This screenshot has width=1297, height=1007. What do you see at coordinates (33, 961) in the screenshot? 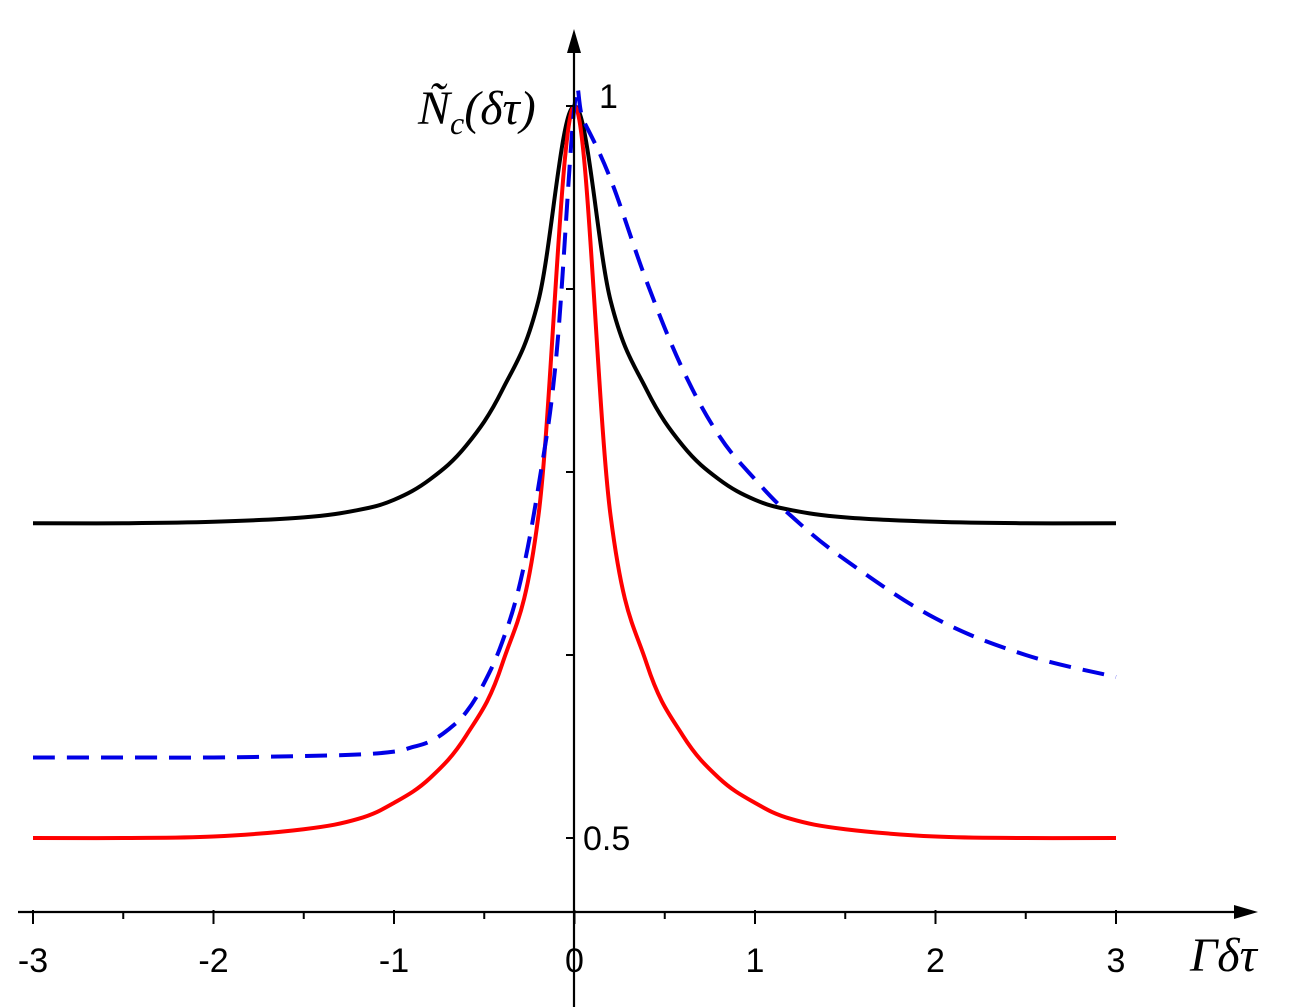
I see `x-tick-label: -3` at bounding box center [33, 961].